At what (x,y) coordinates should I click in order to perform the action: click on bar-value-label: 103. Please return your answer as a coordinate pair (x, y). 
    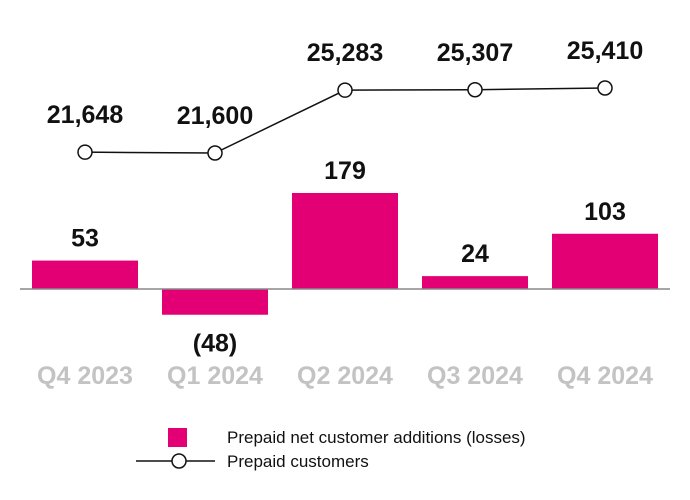
    Looking at the image, I should click on (605, 212).